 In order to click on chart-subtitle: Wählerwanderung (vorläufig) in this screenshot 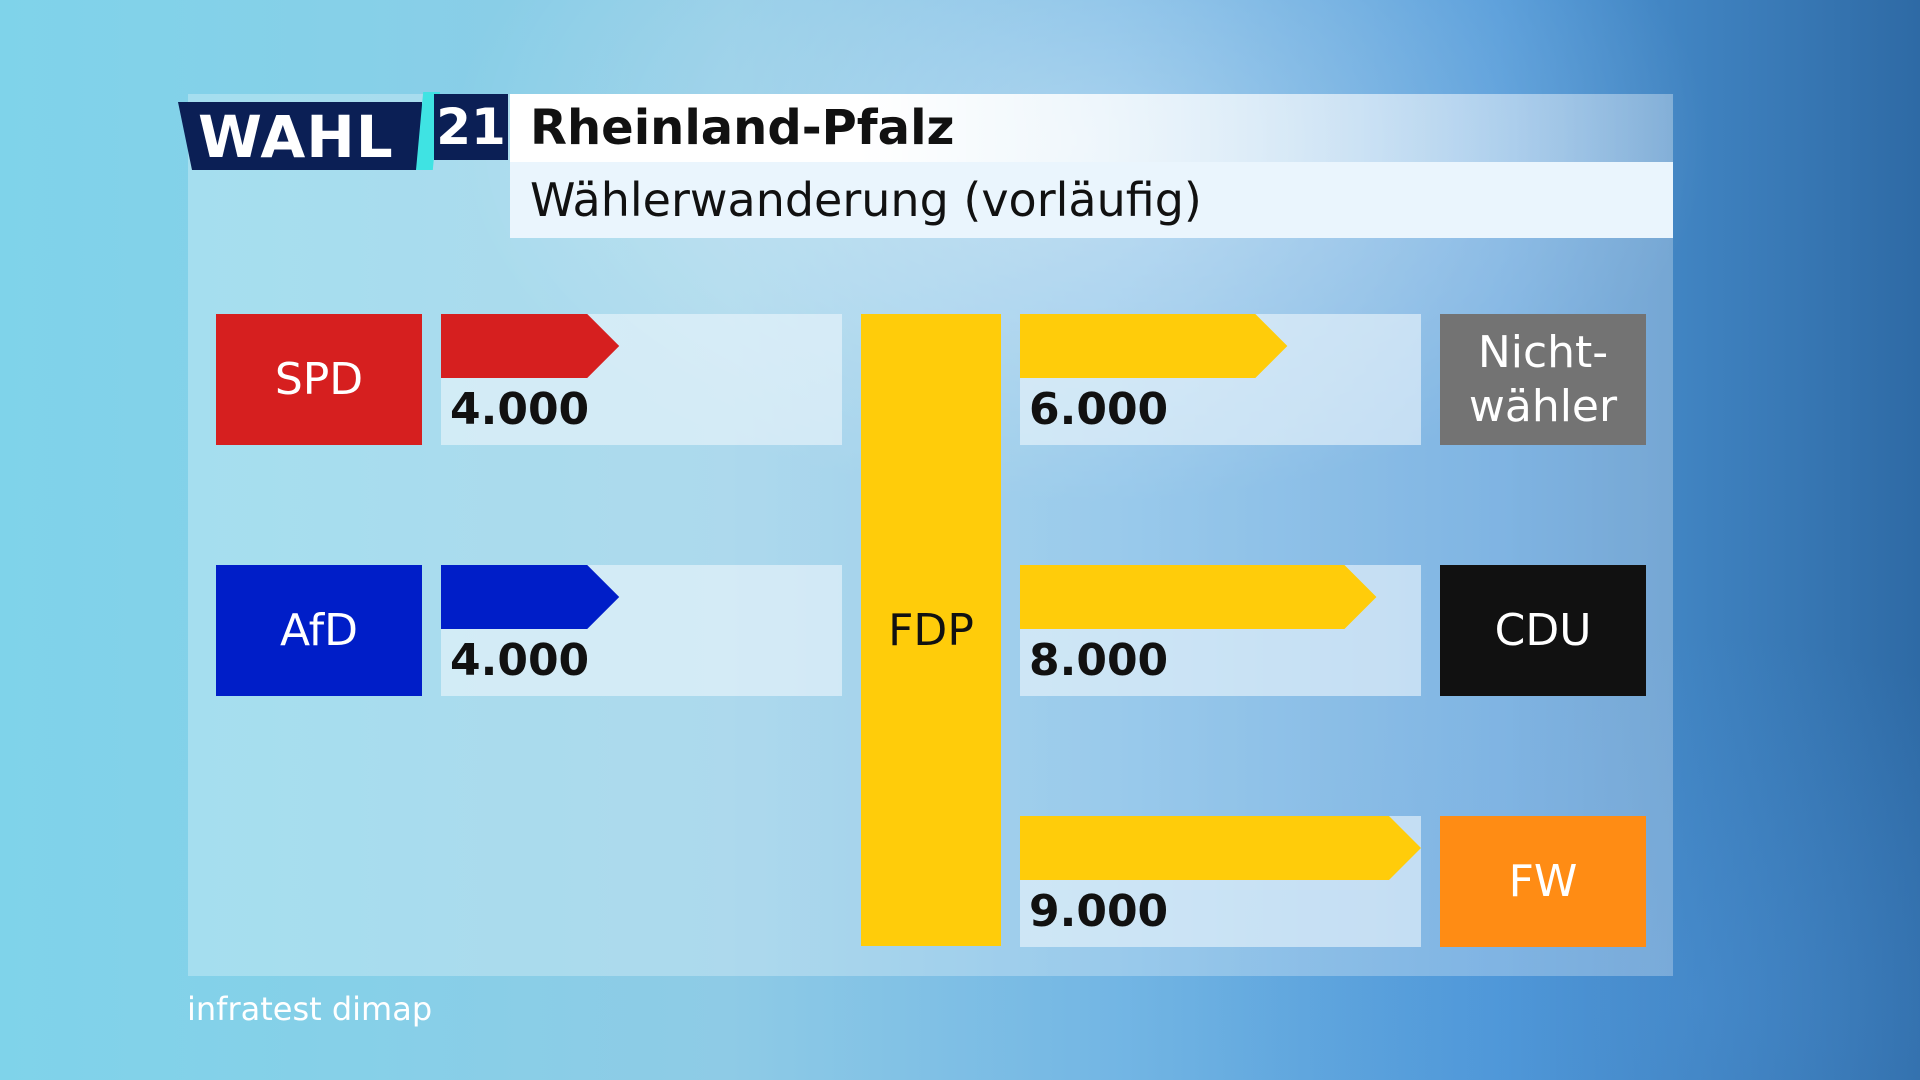, I will do `click(866, 200)`.